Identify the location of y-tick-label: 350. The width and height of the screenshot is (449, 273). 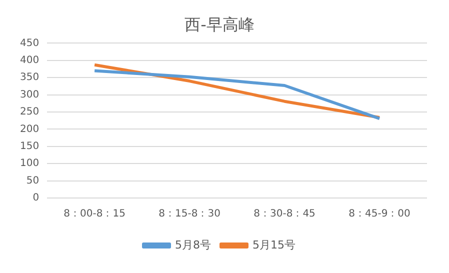
(30, 78).